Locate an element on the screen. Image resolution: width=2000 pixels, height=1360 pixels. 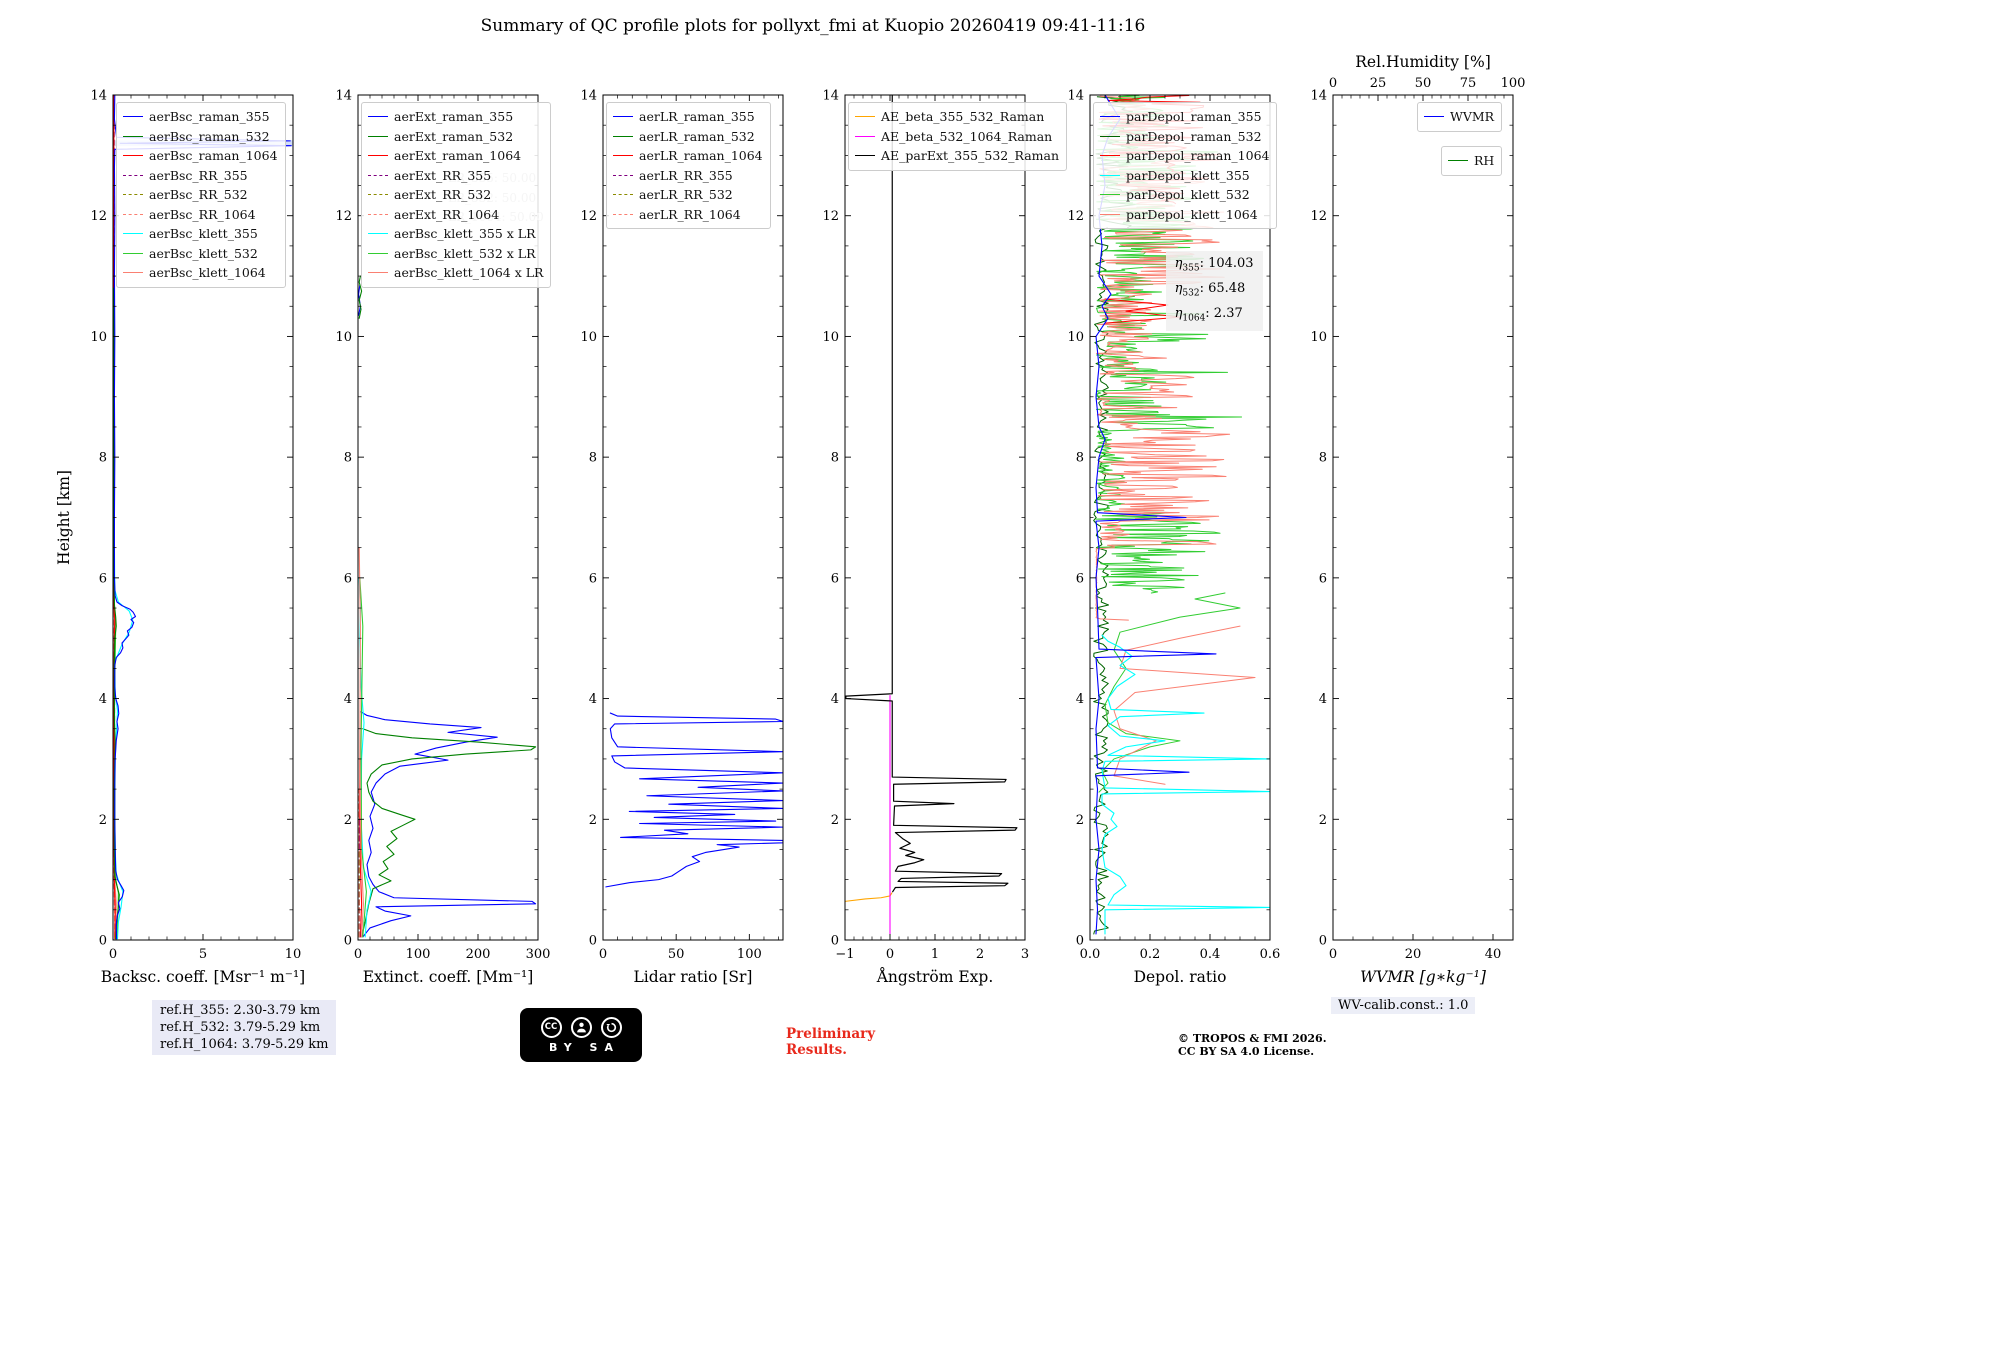
legend-label: aerExt_raman_532 is located at coordinates (454, 136).